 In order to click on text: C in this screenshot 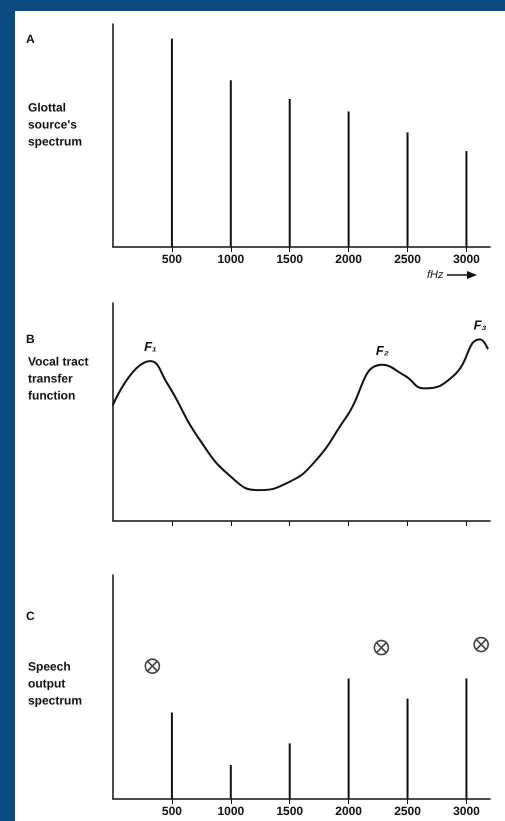, I will do `click(30, 616)`.